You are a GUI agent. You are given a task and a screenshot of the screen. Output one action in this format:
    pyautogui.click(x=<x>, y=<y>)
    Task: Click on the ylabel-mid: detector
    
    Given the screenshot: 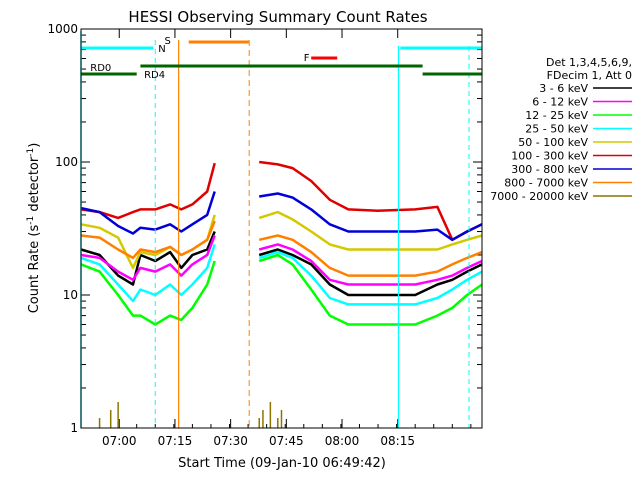 What is the action you would take?
    pyautogui.click(x=34, y=186)
    